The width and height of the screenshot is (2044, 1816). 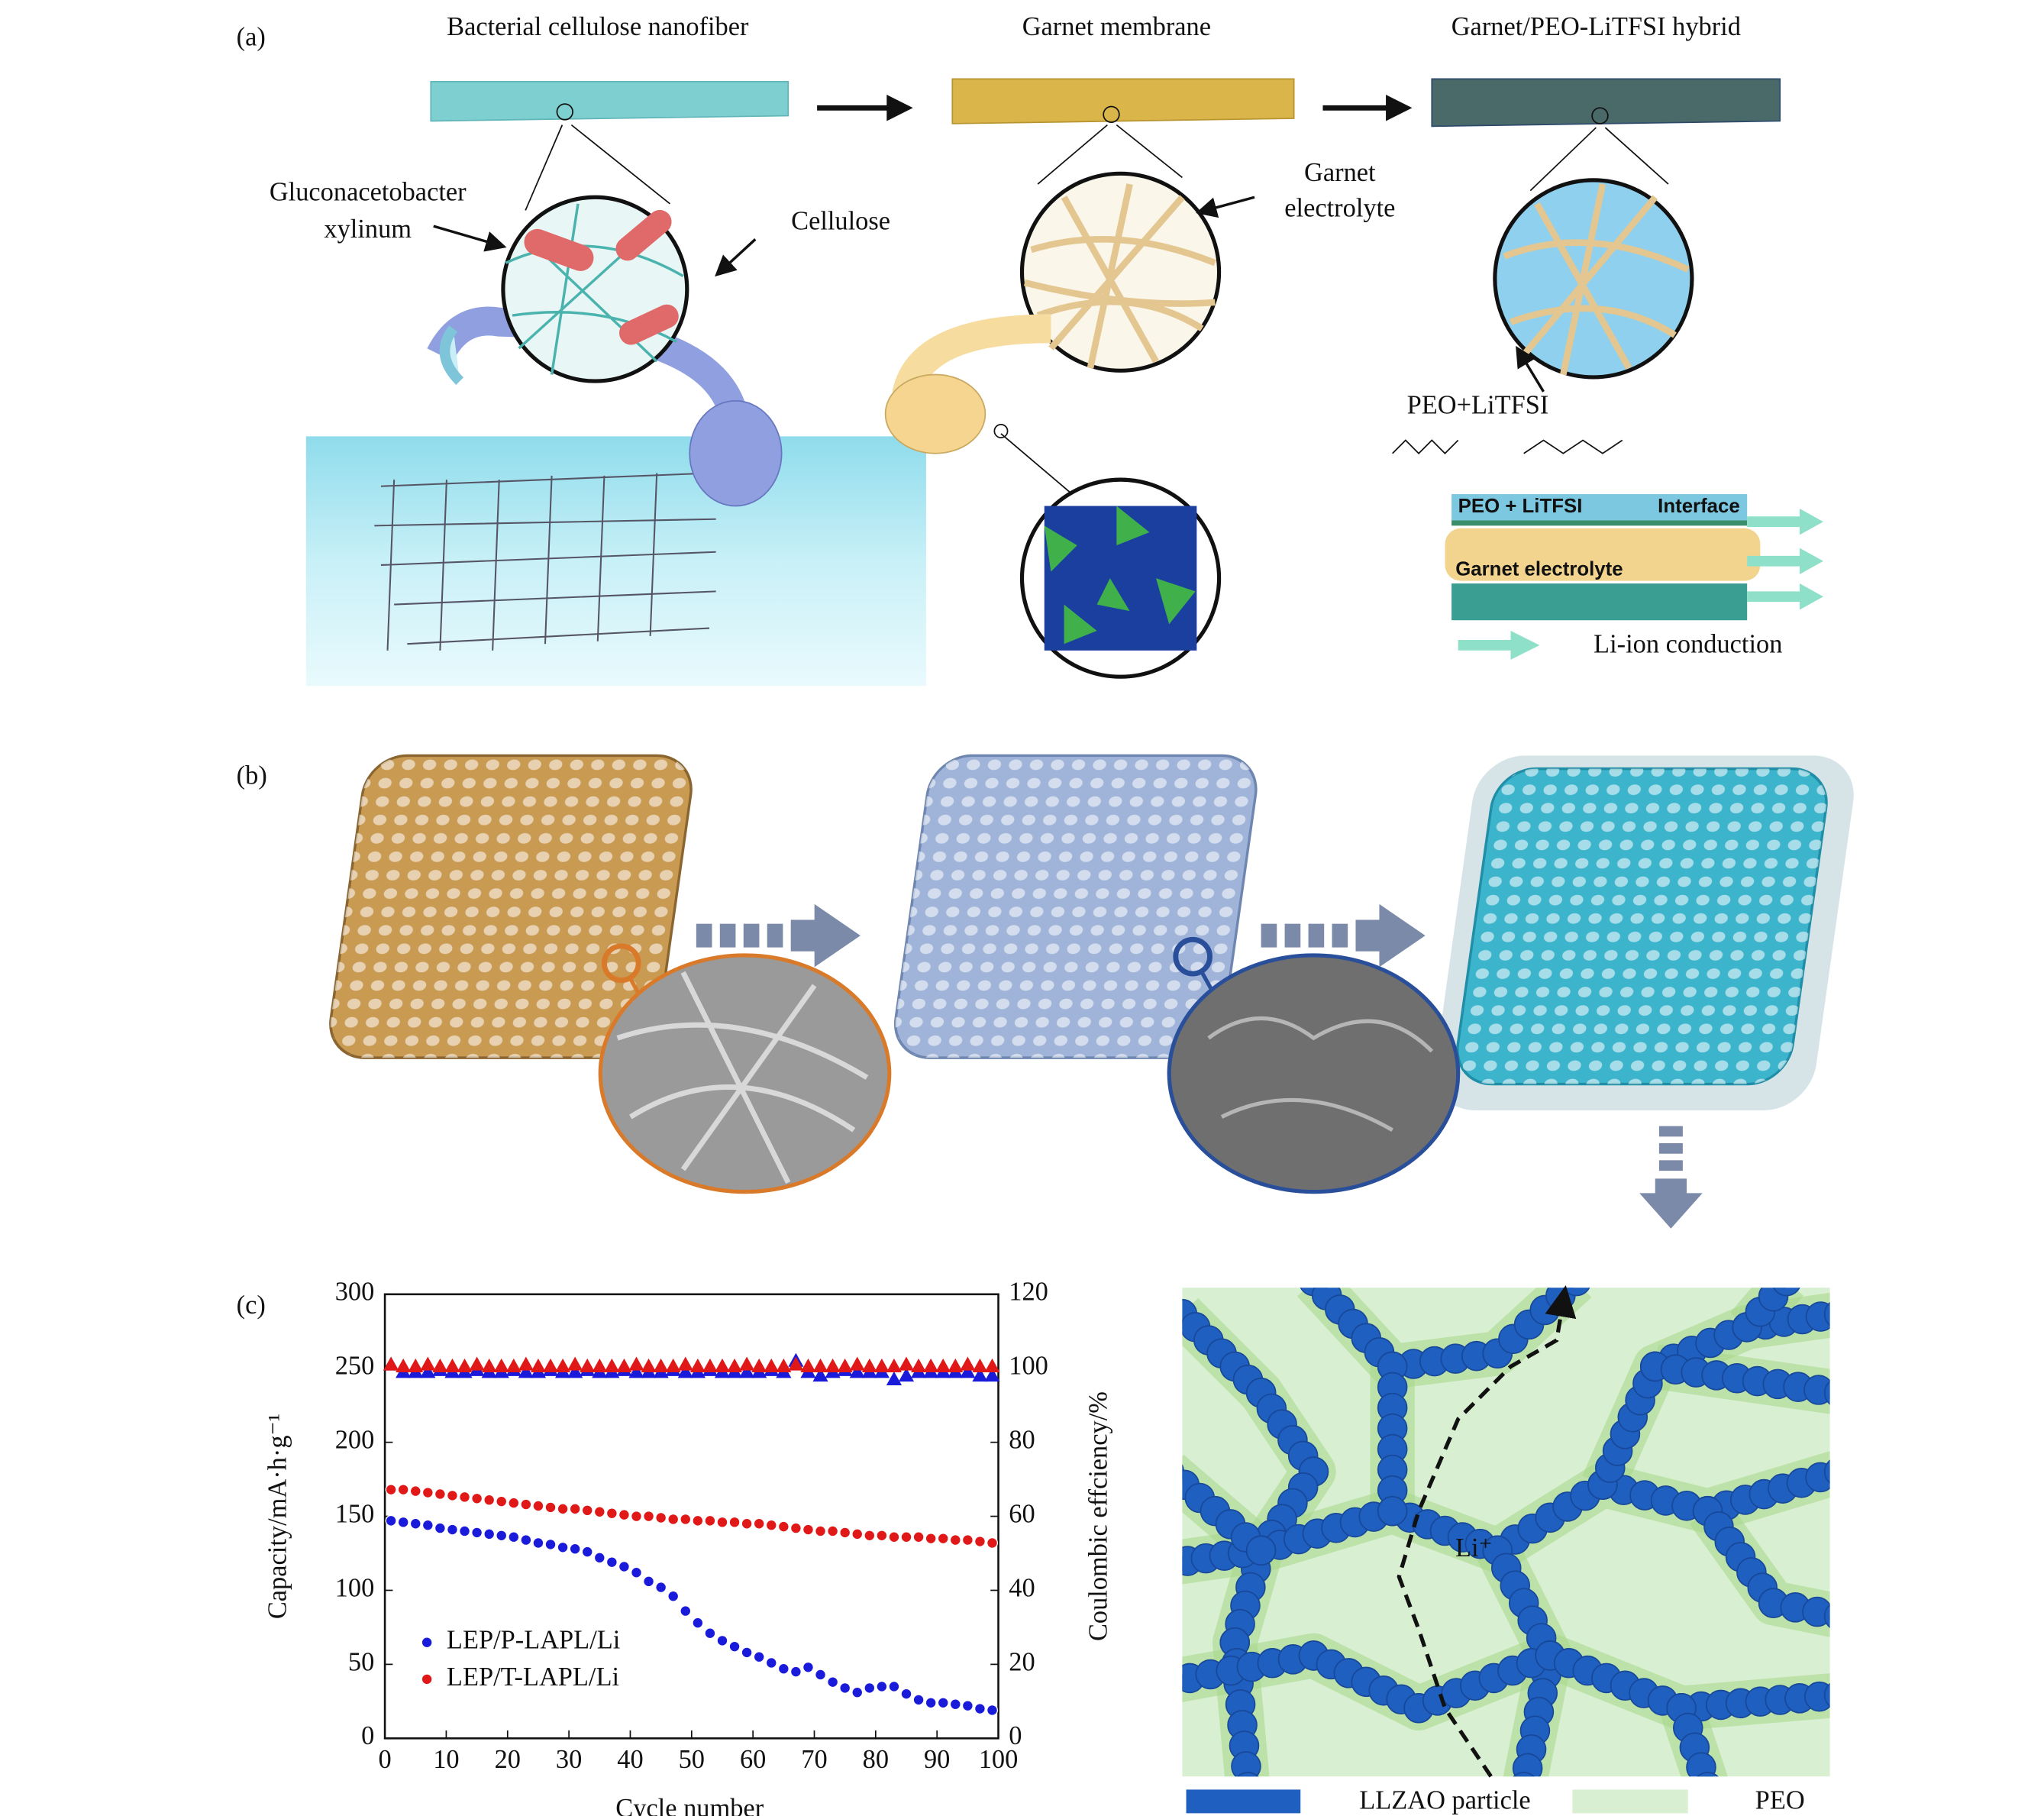 I want to click on layer-label: Interface, so click(x=1699, y=506).